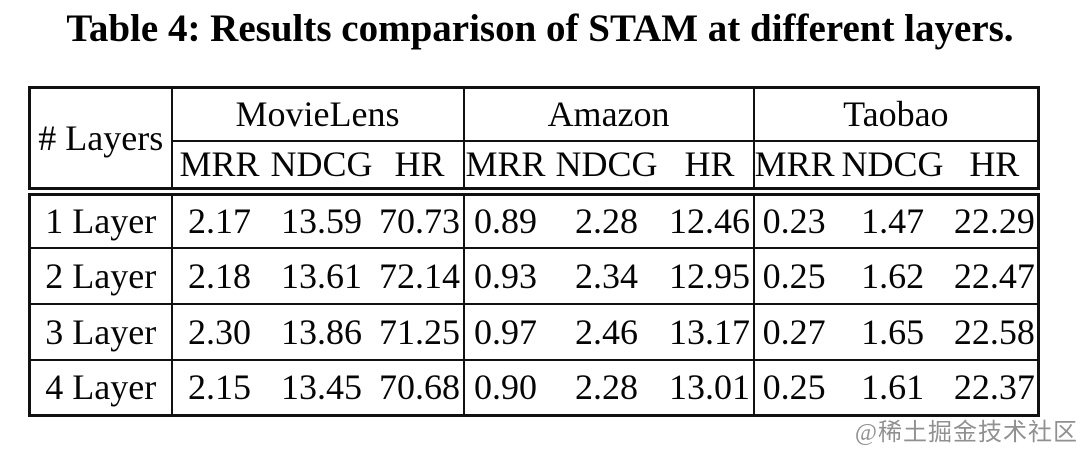 The image size is (1080, 451). Describe the element at coordinates (710, 331) in the screenshot. I see `value-cell: 13.17` at that location.